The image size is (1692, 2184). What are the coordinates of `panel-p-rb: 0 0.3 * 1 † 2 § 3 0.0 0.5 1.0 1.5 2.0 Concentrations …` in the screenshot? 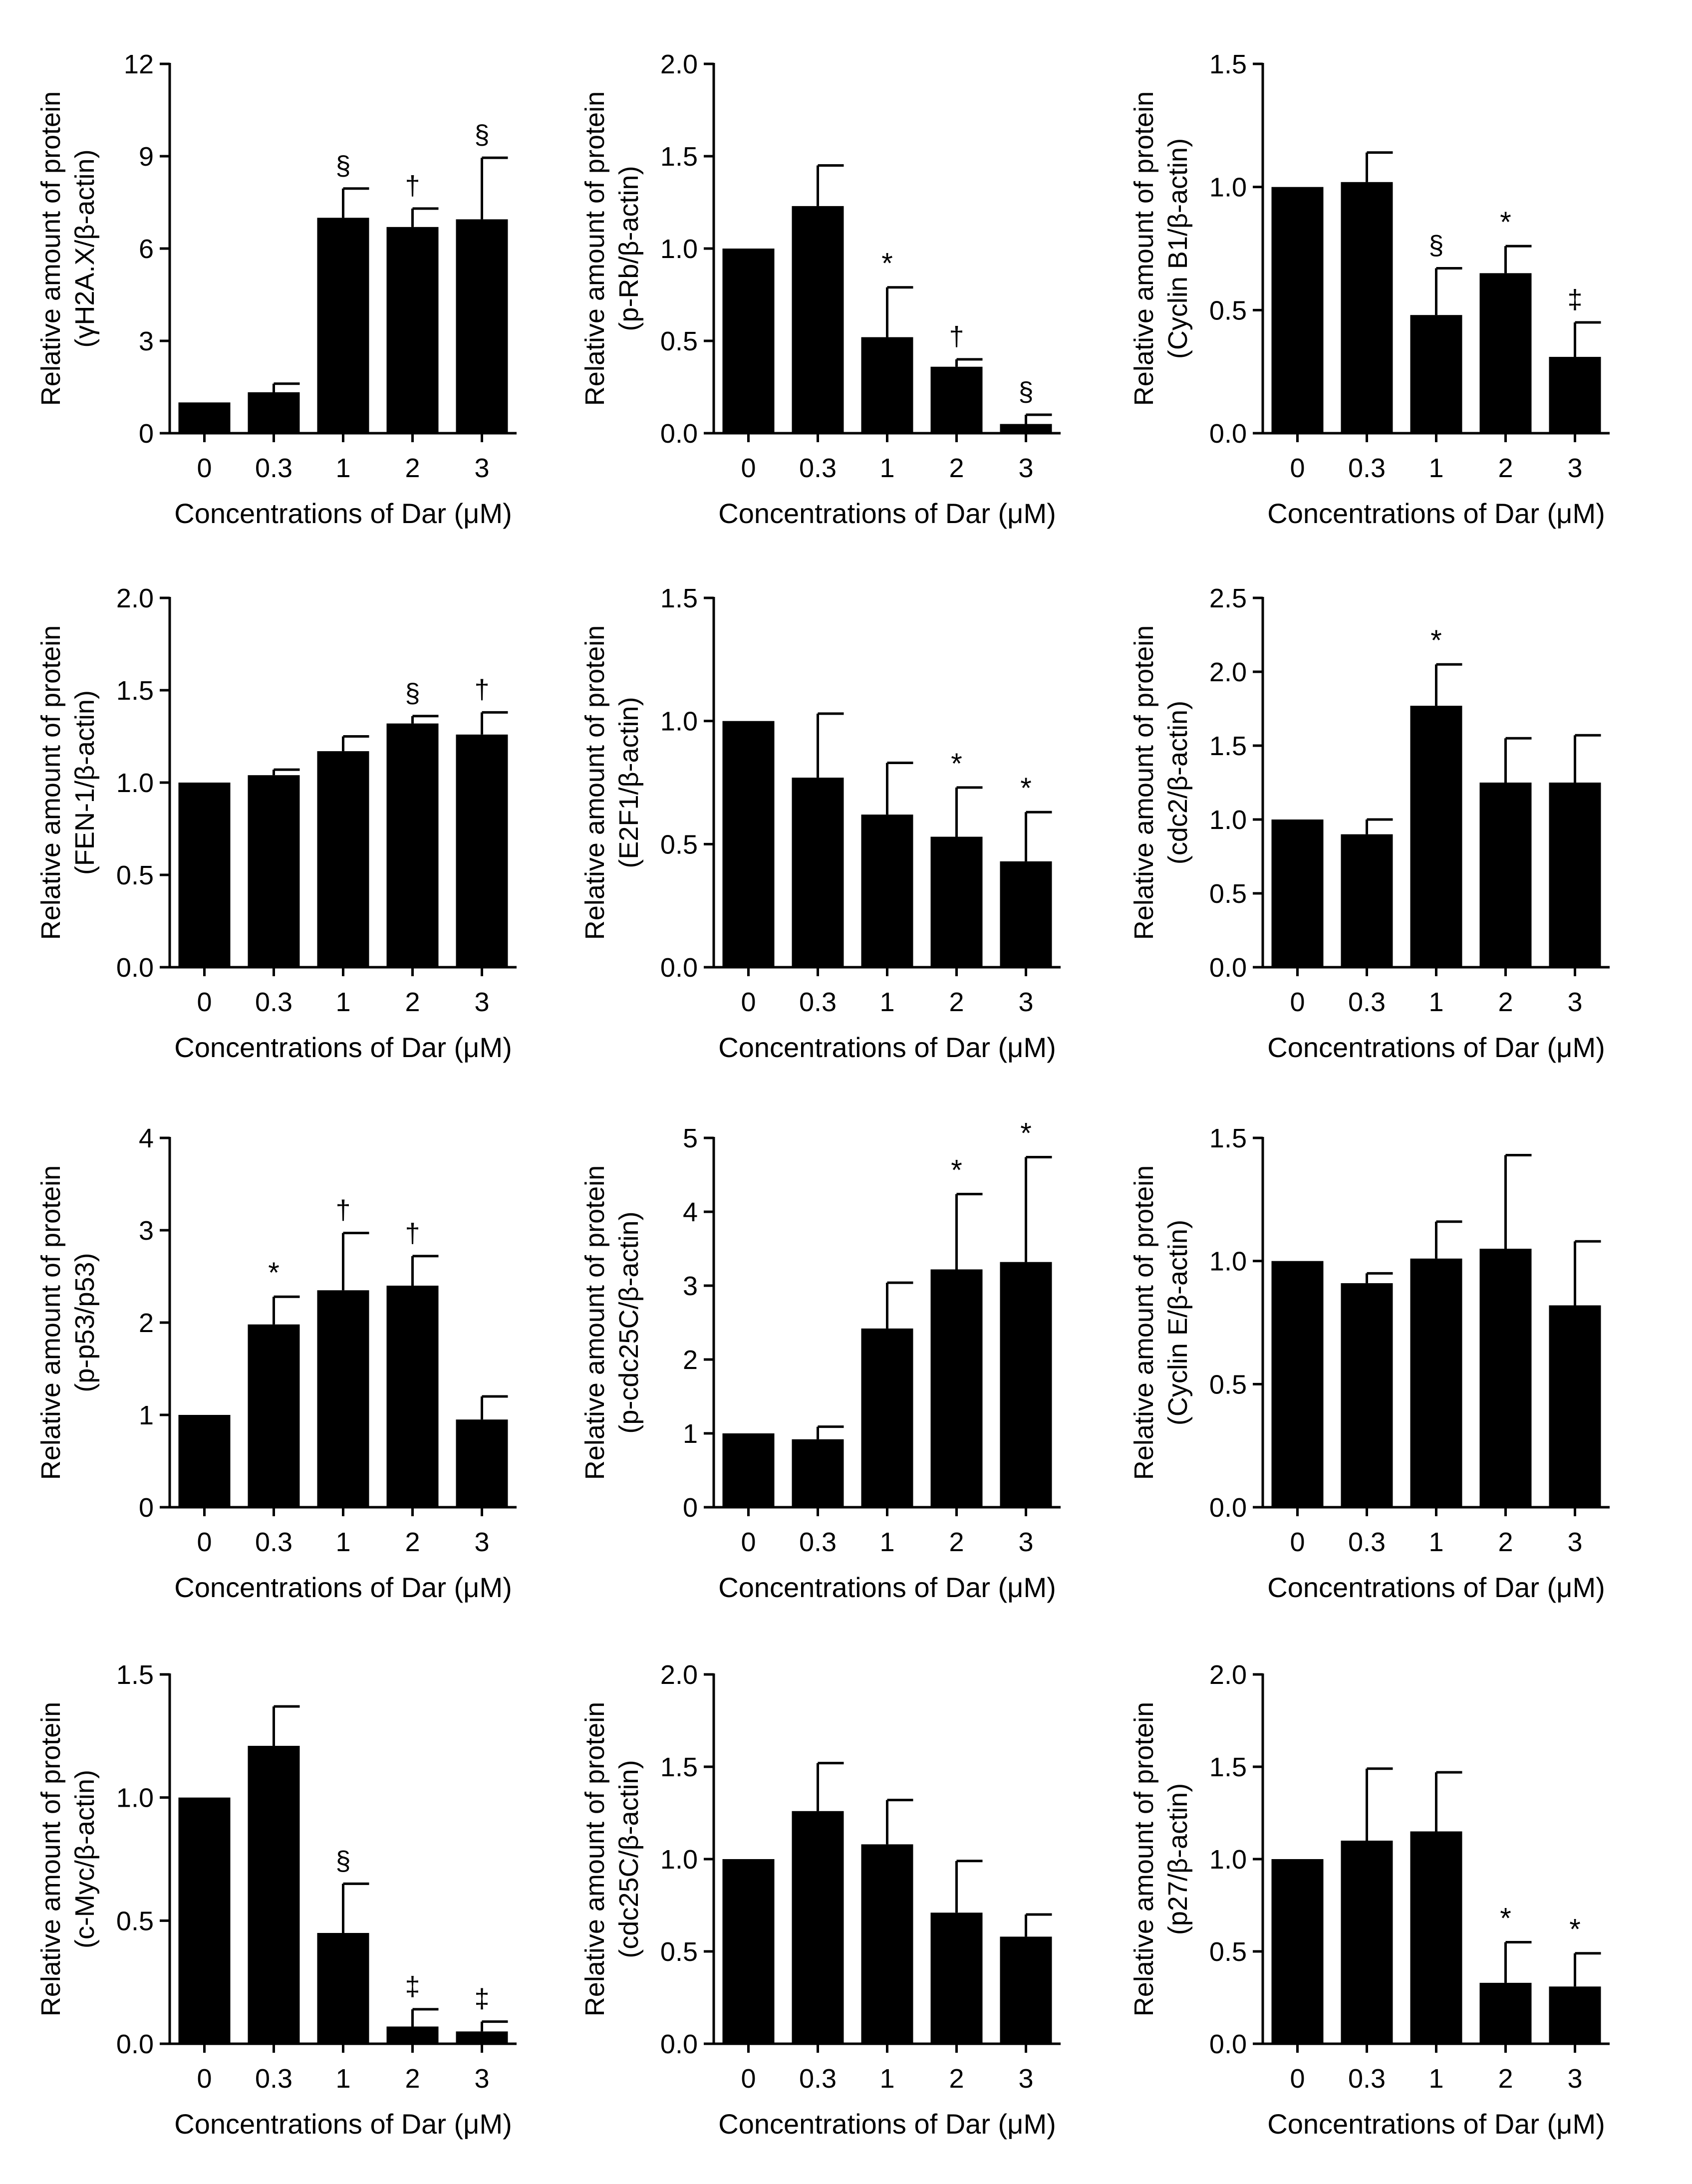 It's located at (820, 289).